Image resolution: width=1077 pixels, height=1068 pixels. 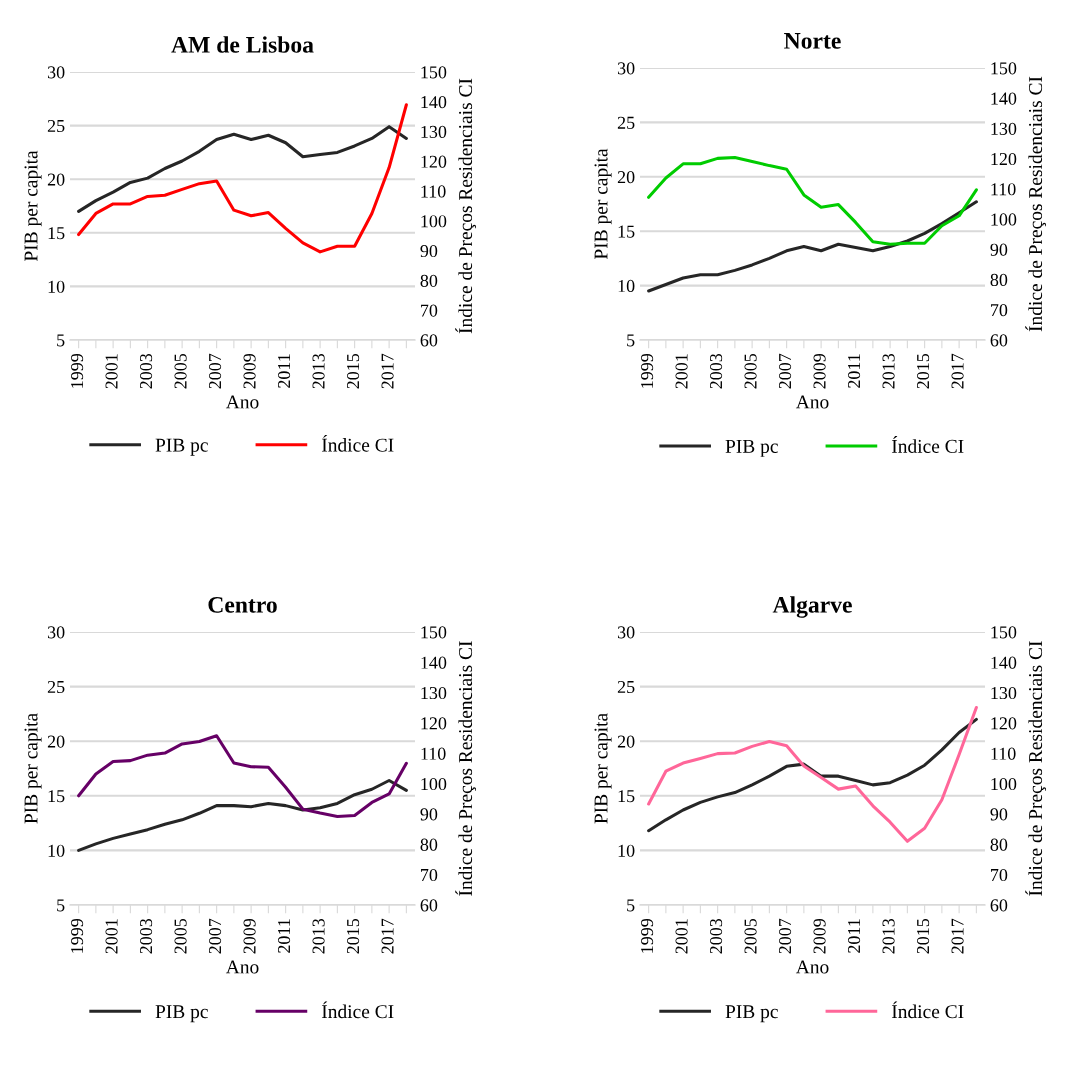 I want to click on chart-title: Norte, so click(x=812, y=41).